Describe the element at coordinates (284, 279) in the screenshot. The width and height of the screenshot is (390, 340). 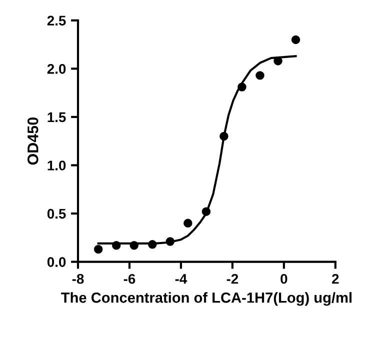
I see `x-tick-label: 0` at that location.